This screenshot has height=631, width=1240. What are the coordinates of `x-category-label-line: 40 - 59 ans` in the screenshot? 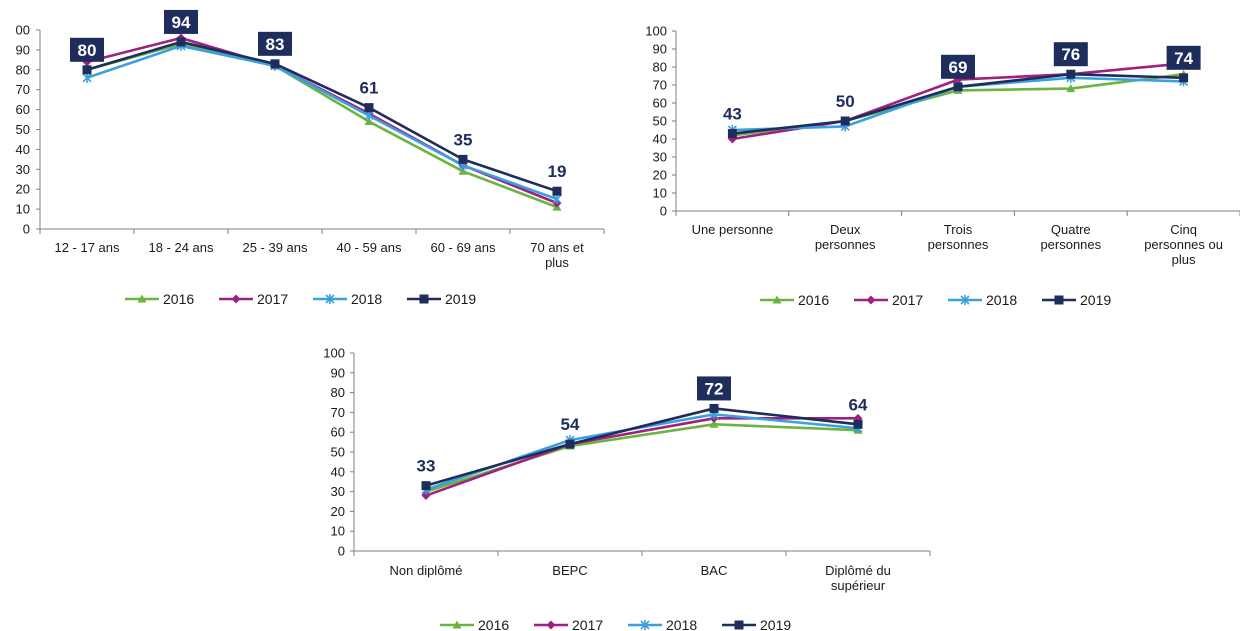 It's located at (369, 247).